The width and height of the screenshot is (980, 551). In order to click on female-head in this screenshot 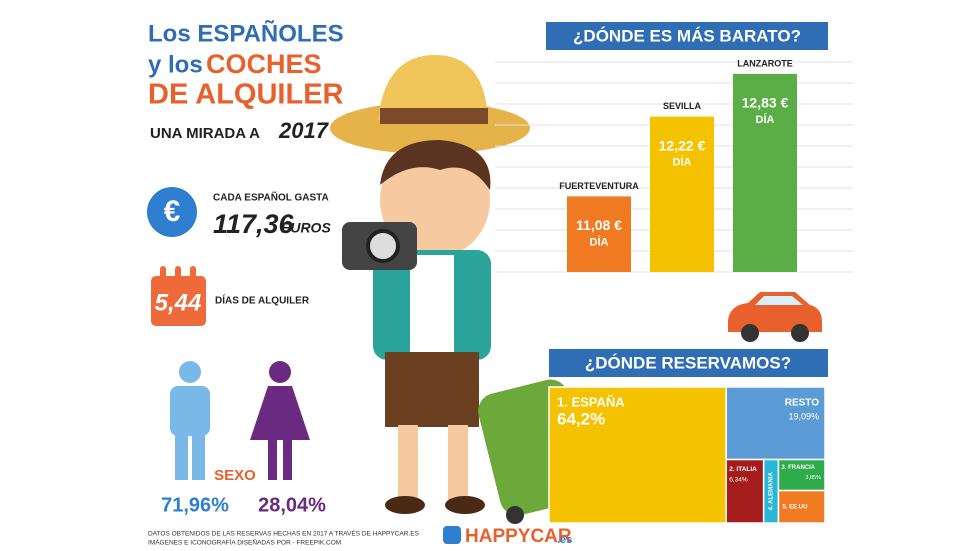, I will do `click(280, 372)`.